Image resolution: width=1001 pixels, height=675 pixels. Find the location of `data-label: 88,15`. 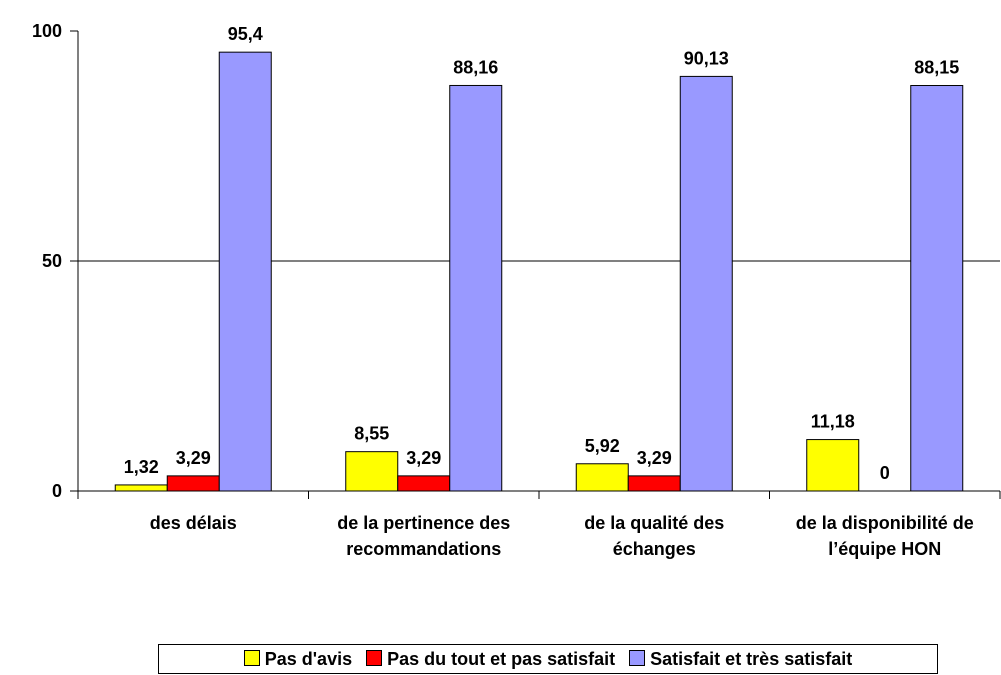

data-label: 88,15 is located at coordinates (936, 68).